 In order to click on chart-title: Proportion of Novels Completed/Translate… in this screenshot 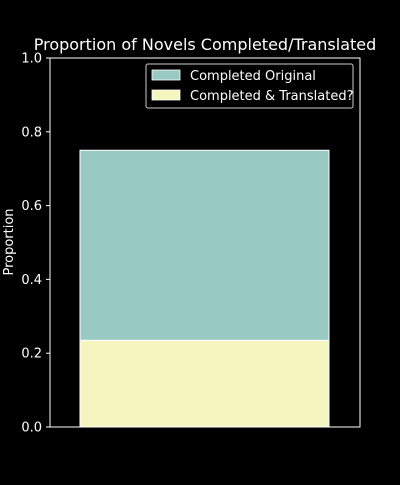, I will do `click(205, 44)`.